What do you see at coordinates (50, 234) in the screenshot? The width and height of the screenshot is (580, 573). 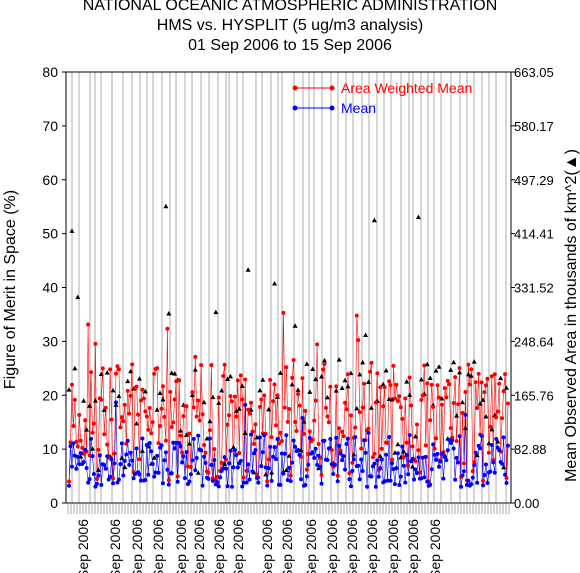 I see `left-y-tick-label: 50` at bounding box center [50, 234].